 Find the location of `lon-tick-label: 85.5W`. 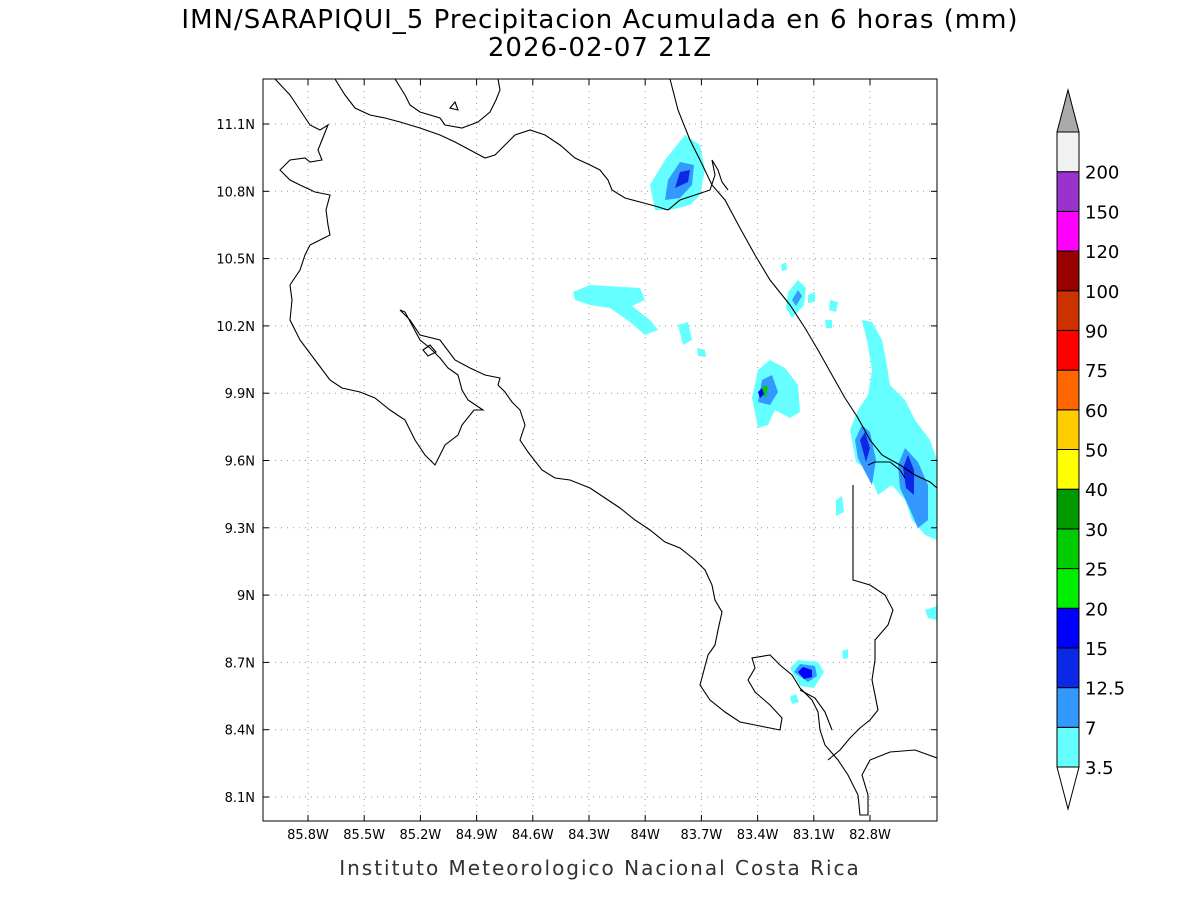

lon-tick-label: 85.5W is located at coordinates (364, 835).